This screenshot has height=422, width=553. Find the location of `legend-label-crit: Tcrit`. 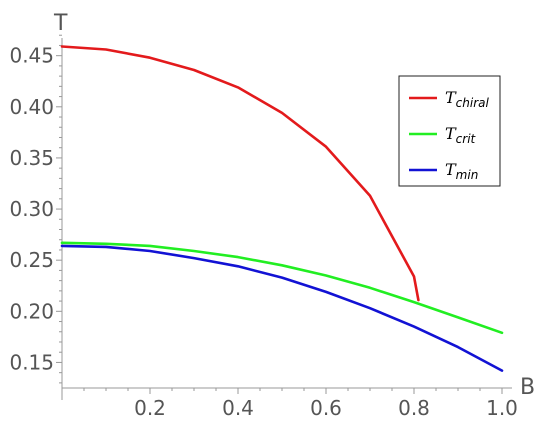

legend-label-crit: Tcrit is located at coordinates (461, 135).